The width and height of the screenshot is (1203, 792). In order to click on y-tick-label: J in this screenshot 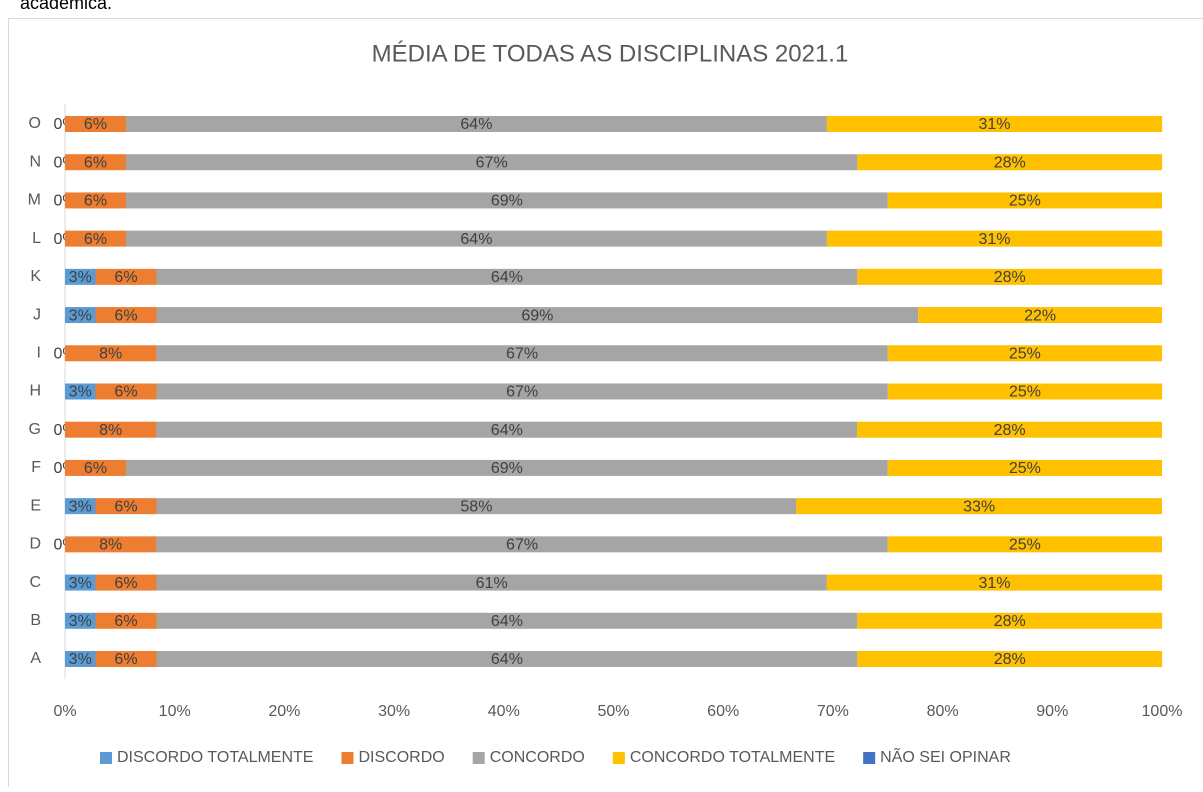, I will do `click(37, 314)`.